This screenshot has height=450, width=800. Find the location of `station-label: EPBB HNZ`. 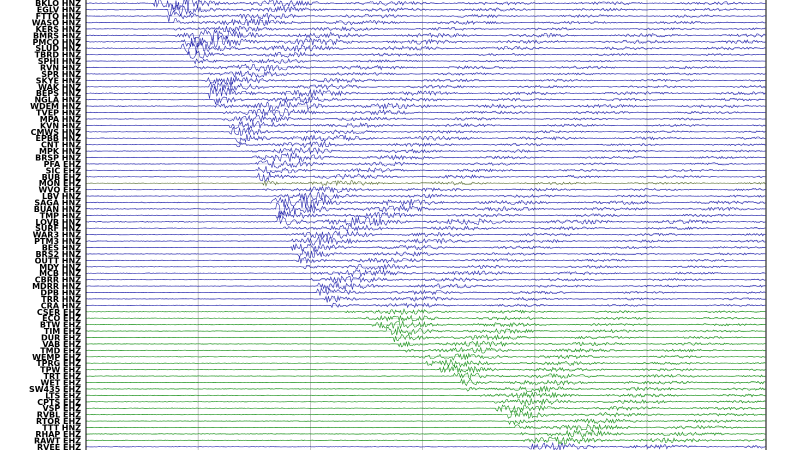

station-label: EPBB HNZ is located at coordinates (59, 138).